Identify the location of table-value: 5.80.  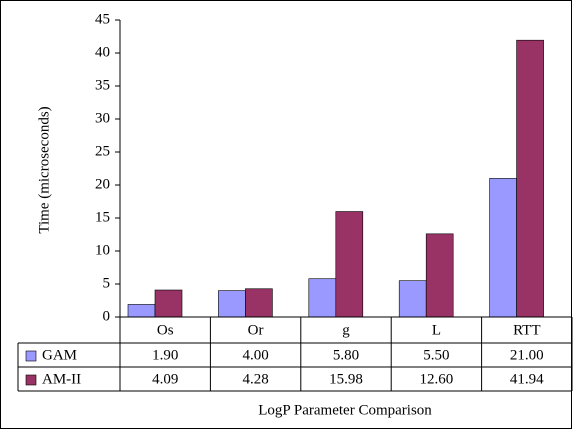
(346, 355).